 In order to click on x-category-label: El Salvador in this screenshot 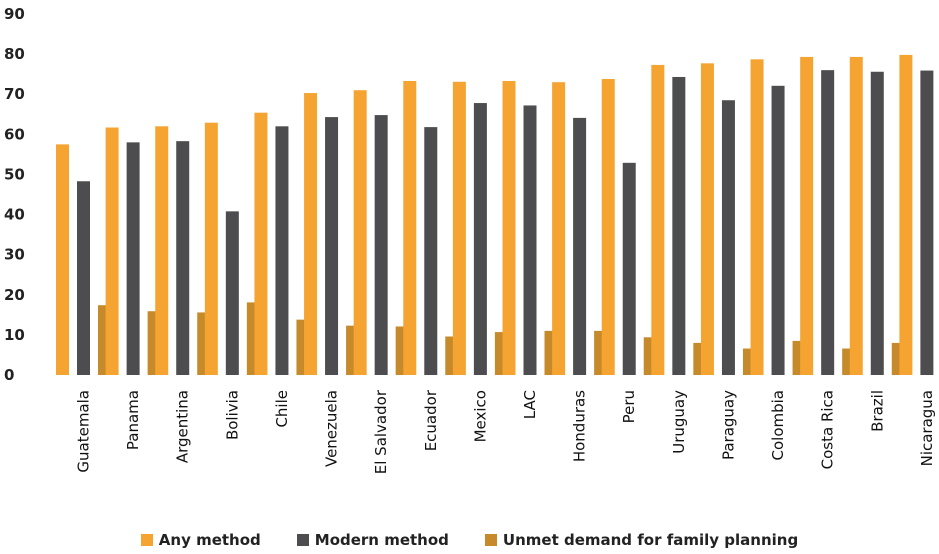, I will do `click(381, 431)`.